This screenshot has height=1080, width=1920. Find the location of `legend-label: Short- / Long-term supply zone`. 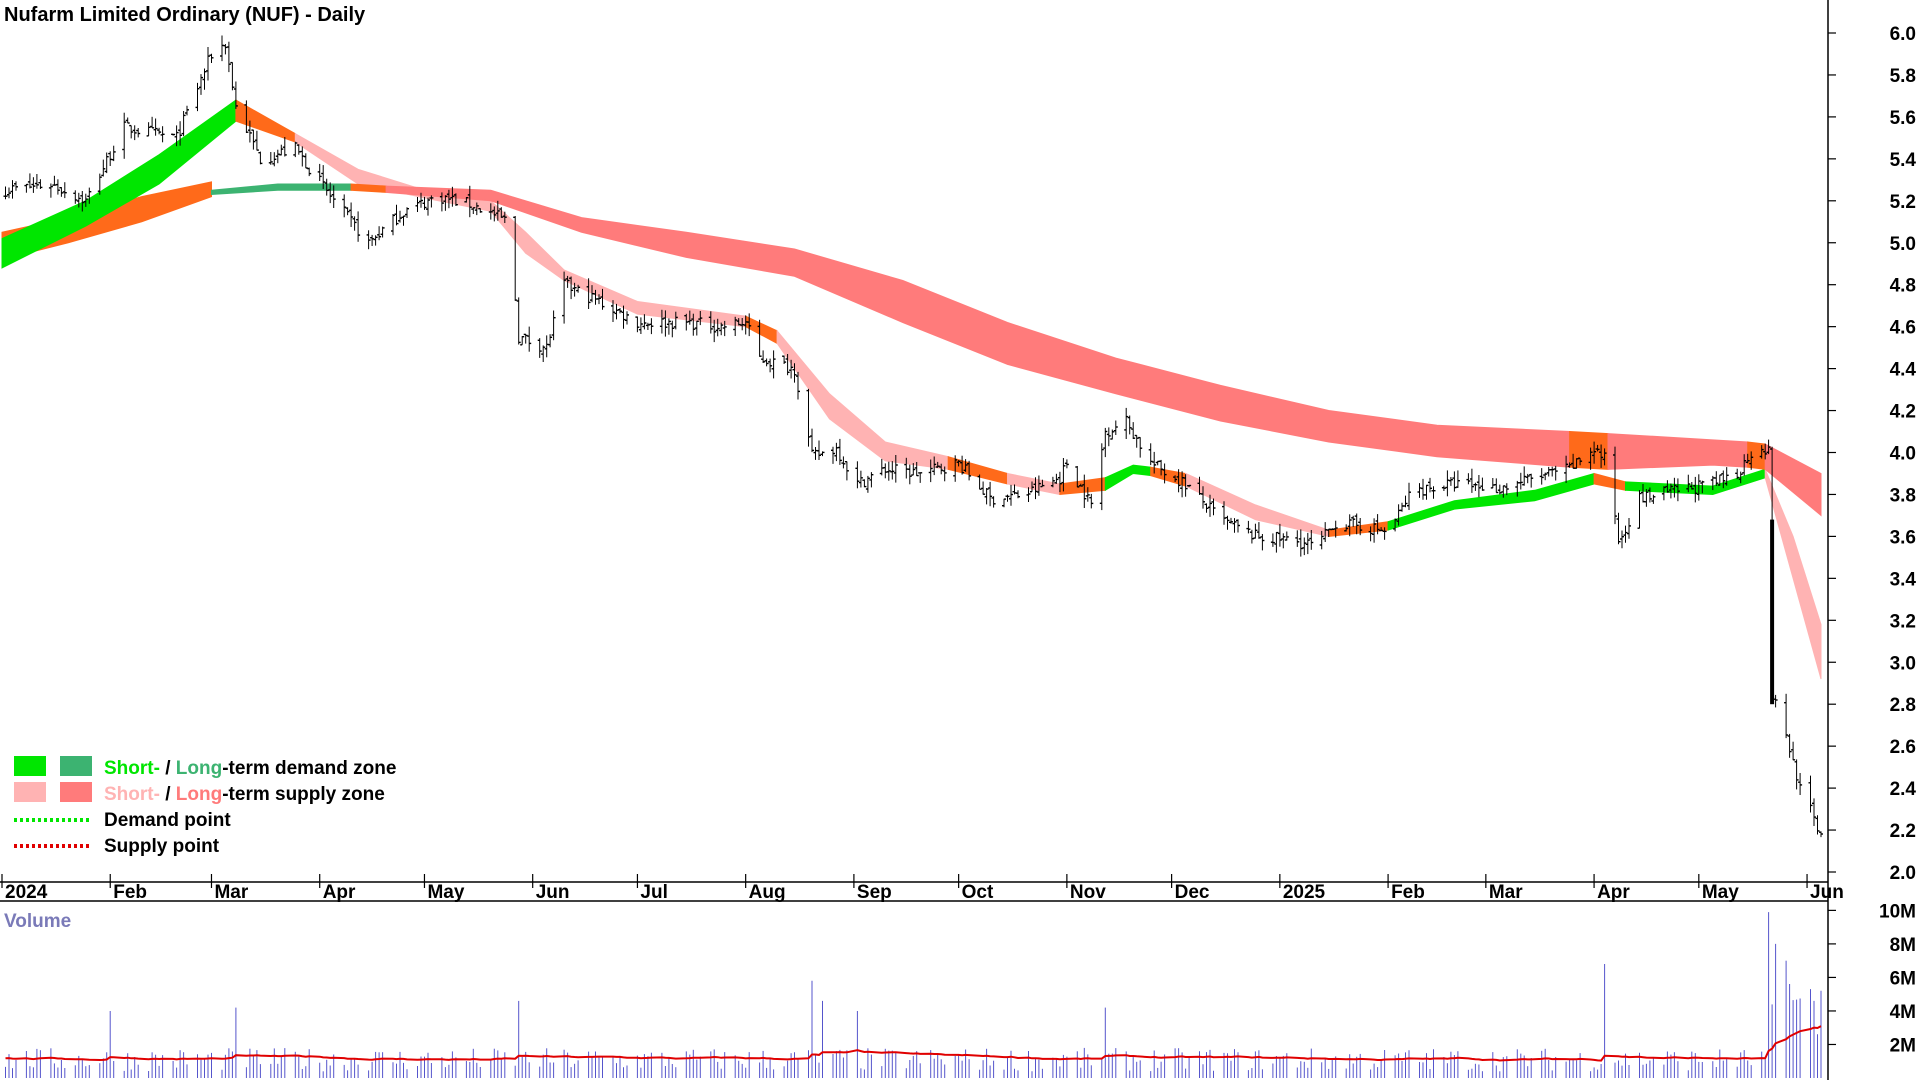

legend-label: Short- / Long-term supply zone is located at coordinates (244, 794).